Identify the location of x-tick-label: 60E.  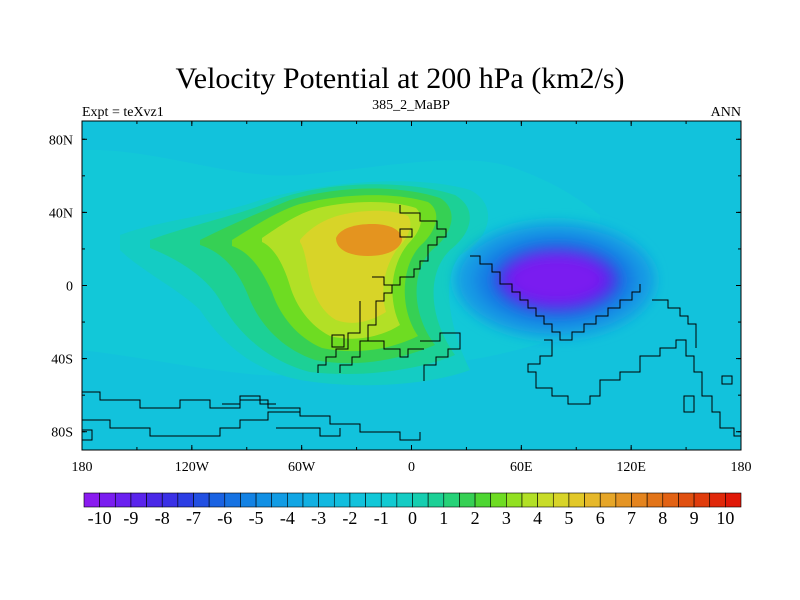
(521, 467).